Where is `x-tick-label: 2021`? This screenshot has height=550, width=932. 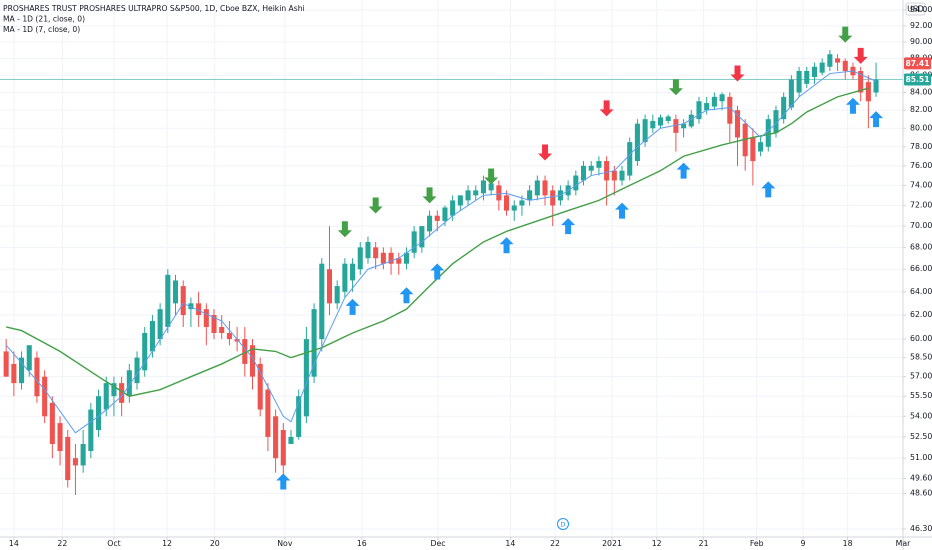
x-tick-label: 2021 is located at coordinates (612, 543).